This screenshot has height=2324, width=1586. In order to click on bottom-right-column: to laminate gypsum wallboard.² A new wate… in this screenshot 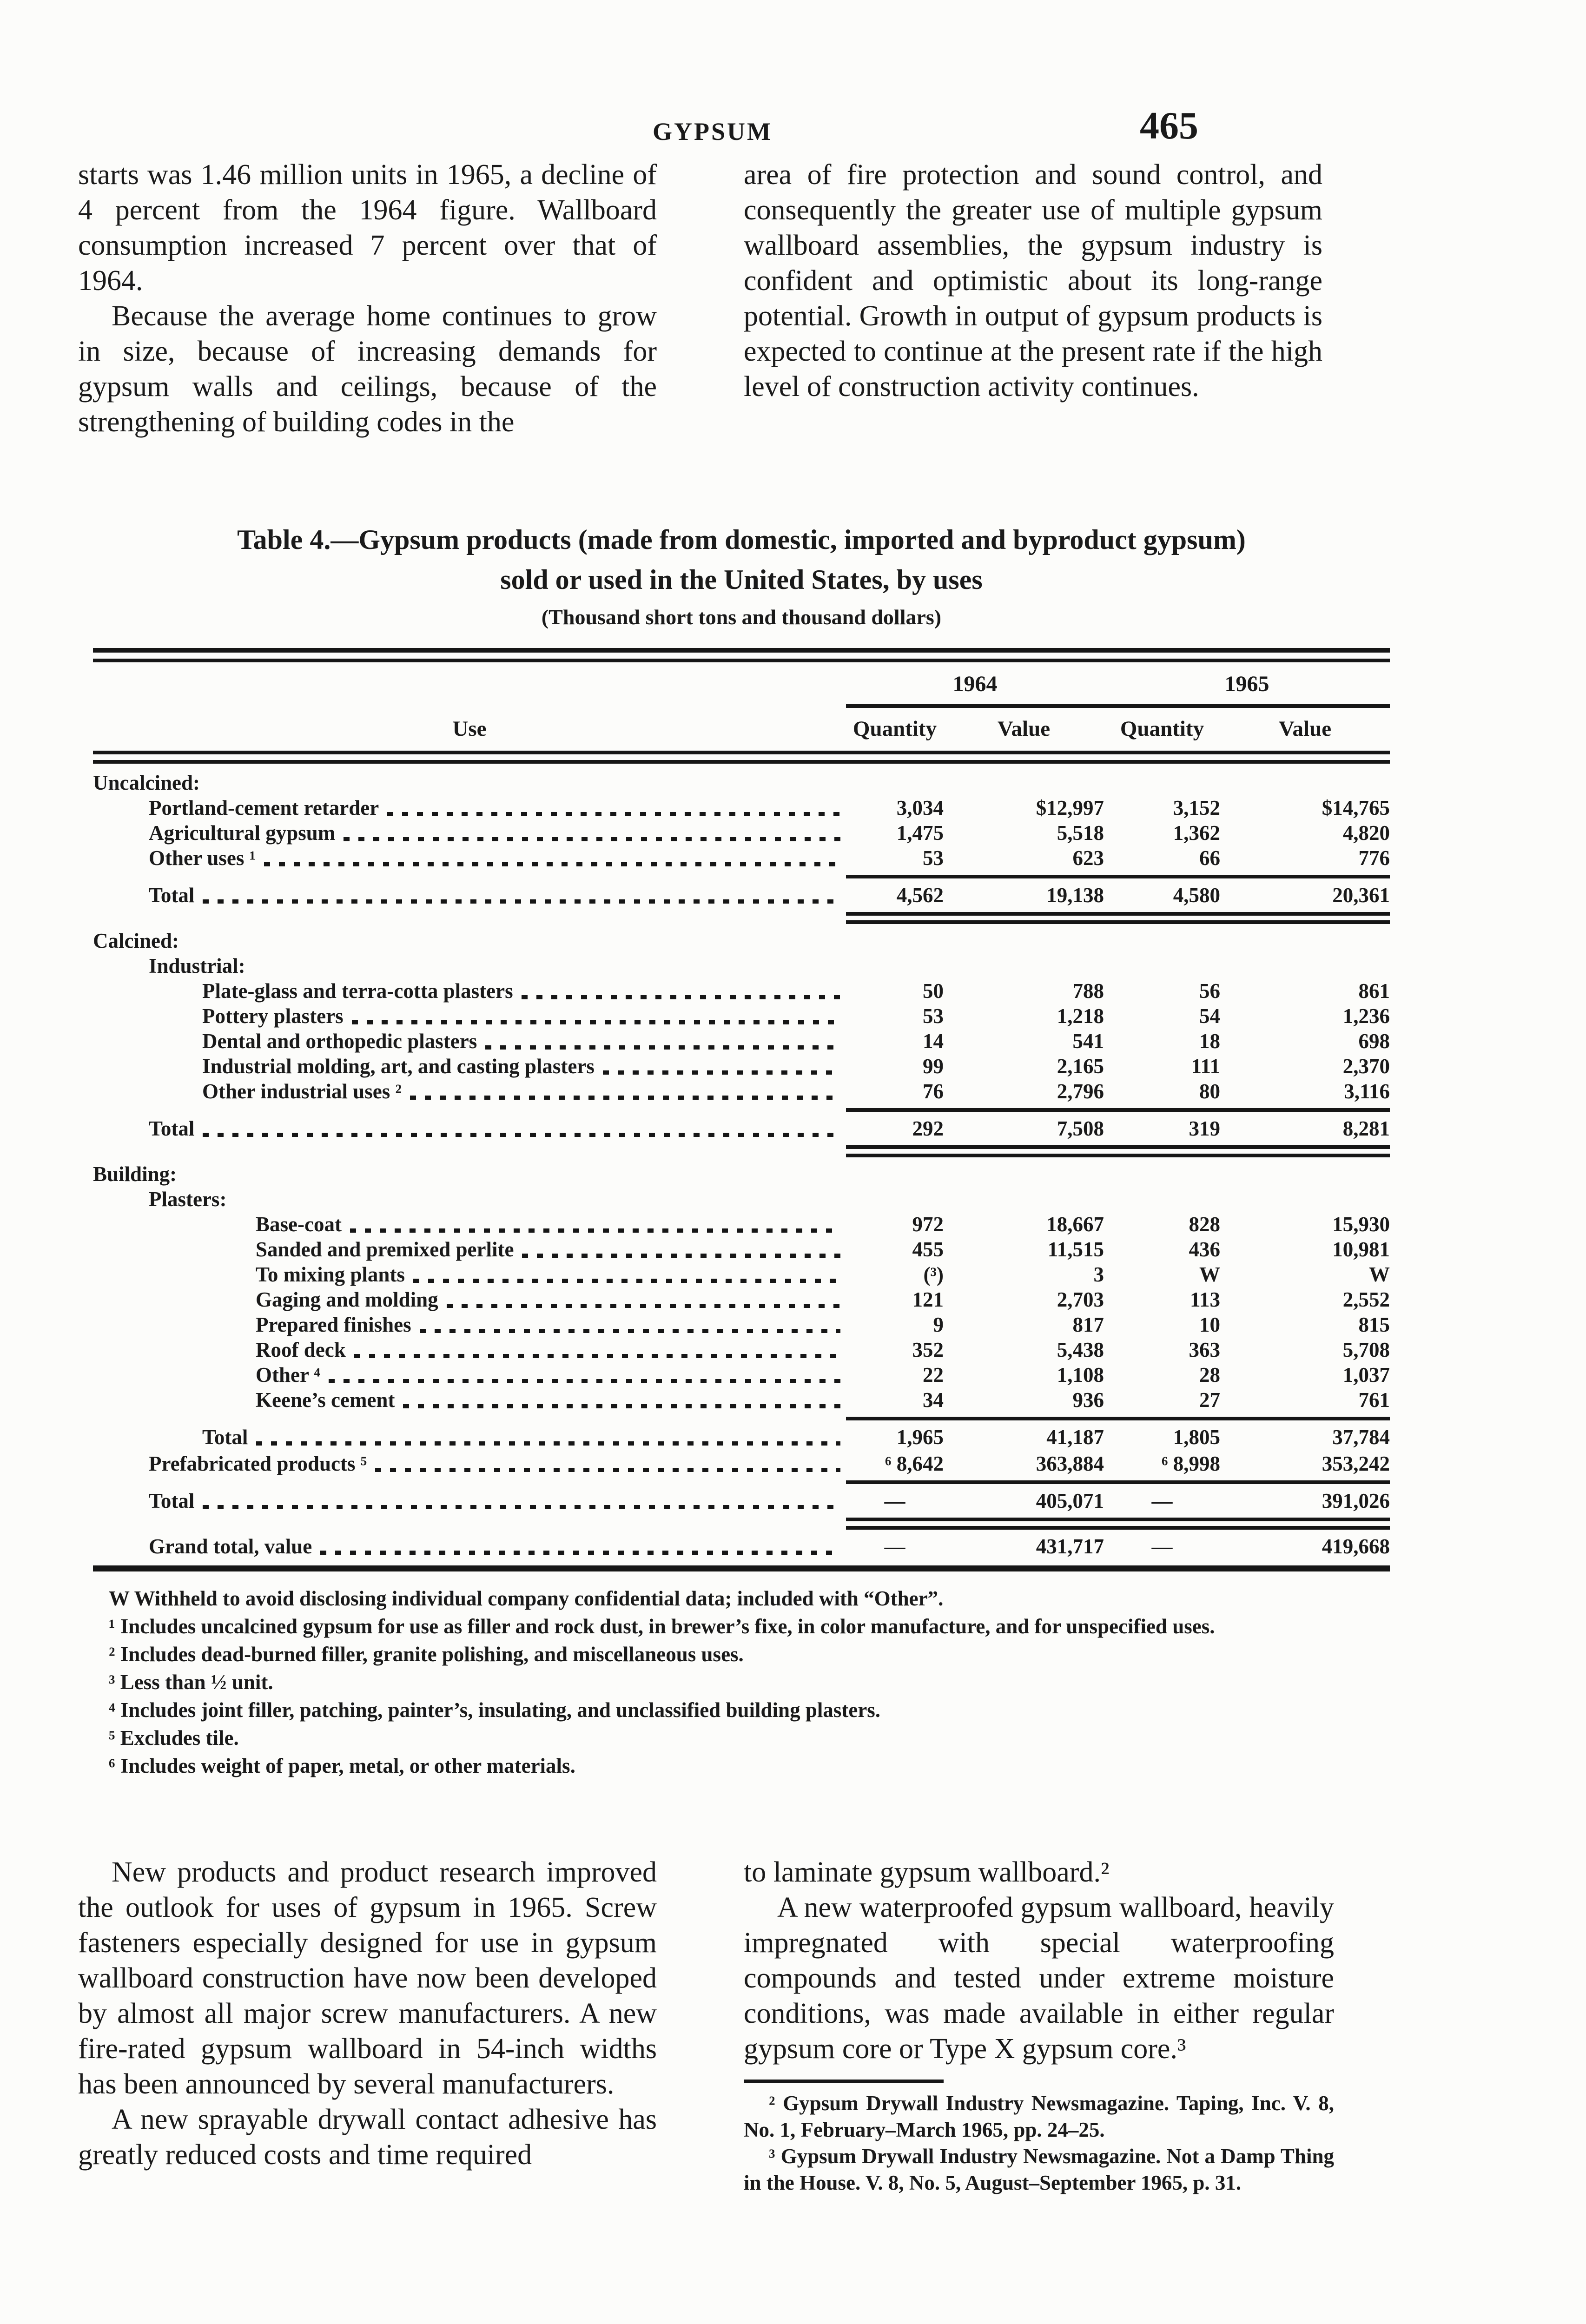, I will do `click(1039, 2025)`.